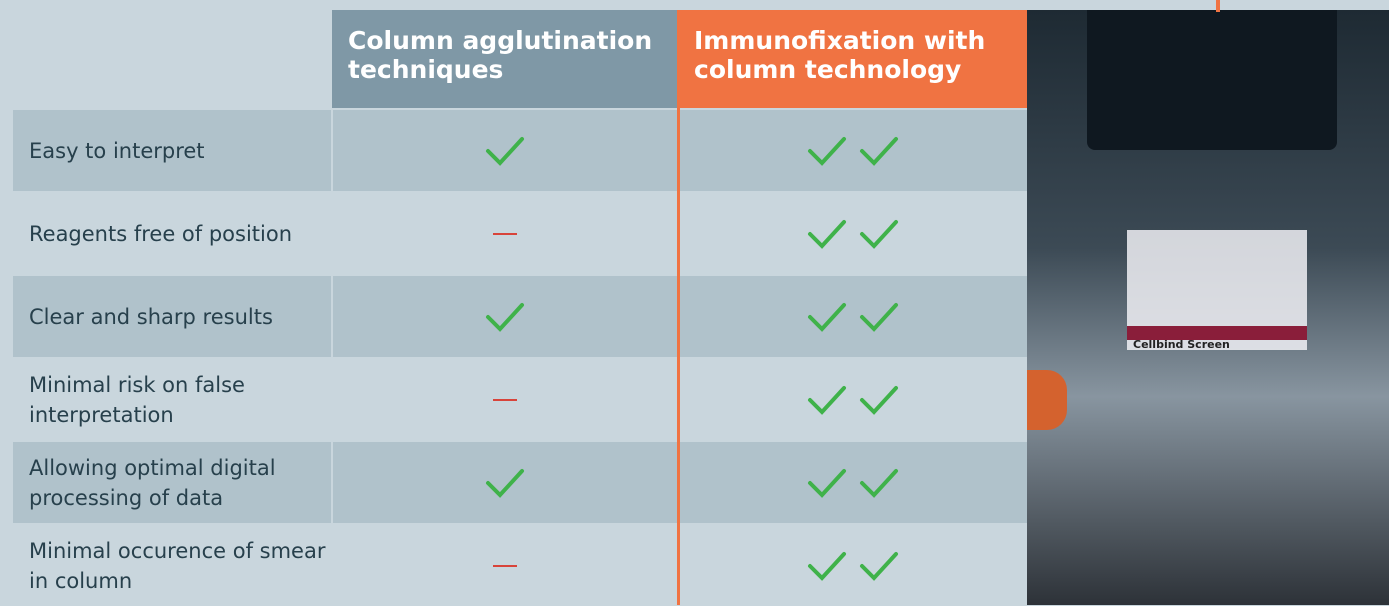 The image size is (1389, 606). What do you see at coordinates (678, 307) in the screenshot?
I see `orange-divider` at bounding box center [678, 307].